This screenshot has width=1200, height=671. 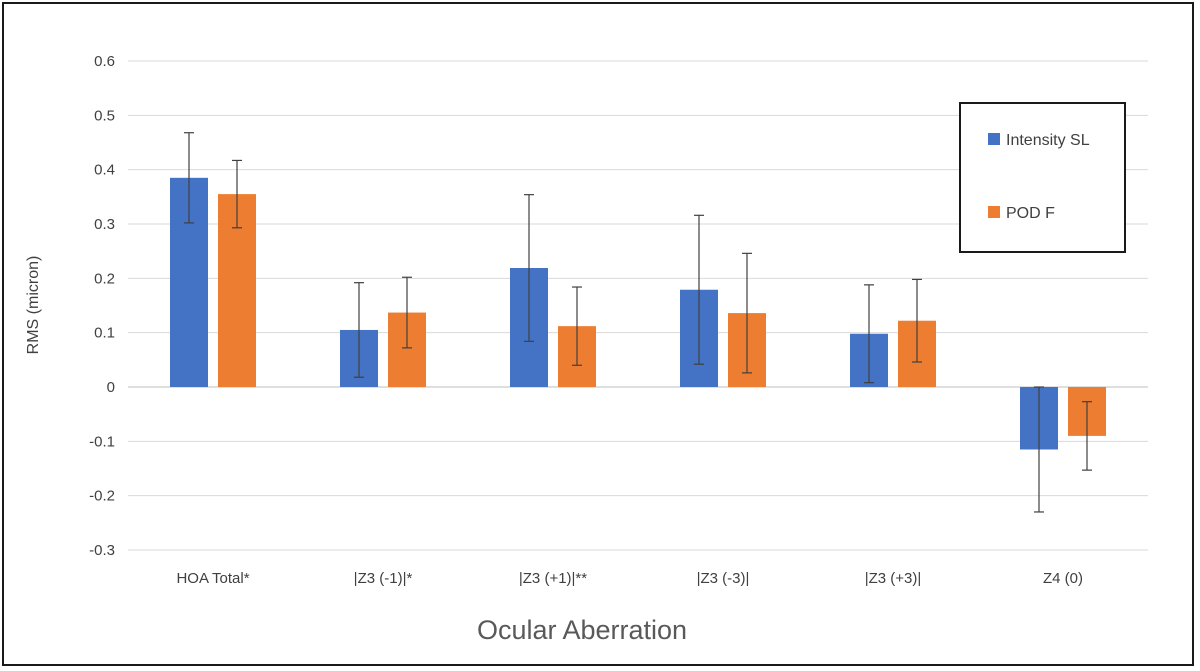 I want to click on y-axis-ticks: 0.6 0.5 0.4 0.3 0.2 0.1 0 -0.1 -0.2 -0.3, so click(x=102, y=306).